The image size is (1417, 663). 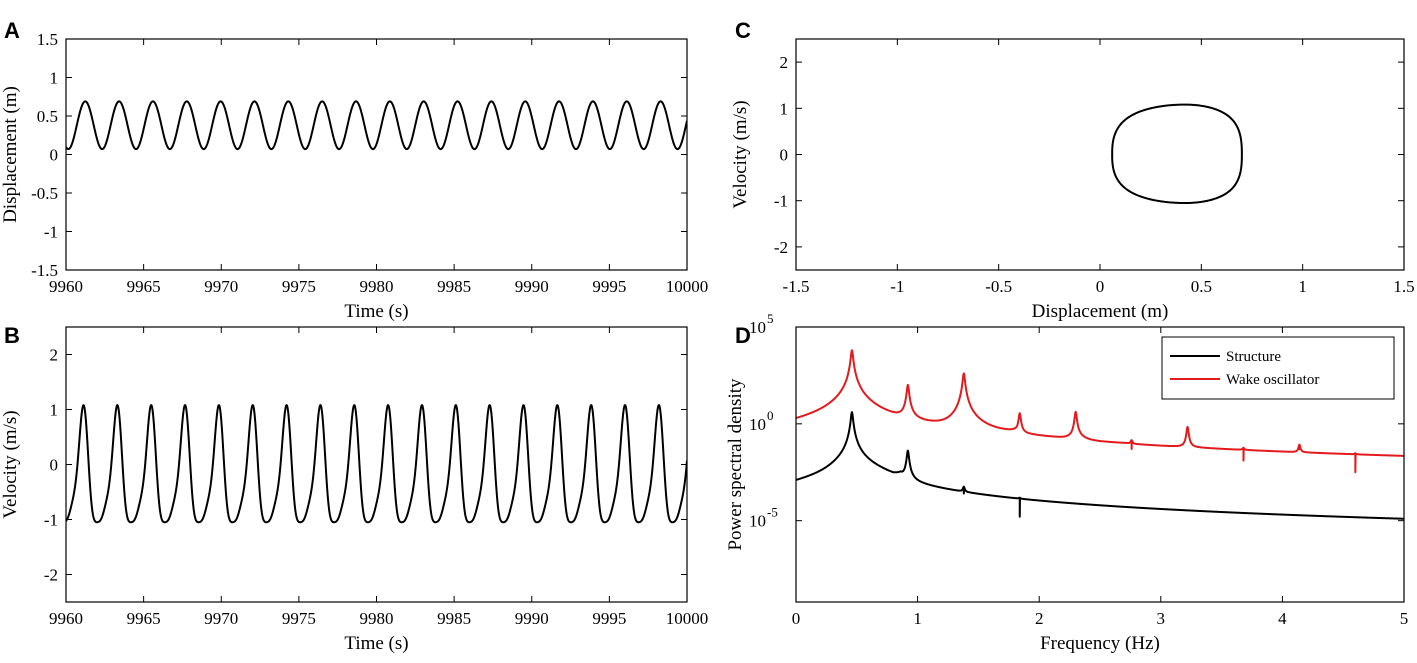 What do you see at coordinates (1161, 618) in the screenshot?
I see `x-tick-label: 3` at bounding box center [1161, 618].